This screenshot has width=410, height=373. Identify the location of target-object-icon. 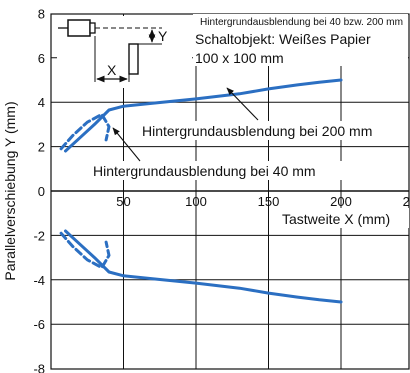
(133, 59).